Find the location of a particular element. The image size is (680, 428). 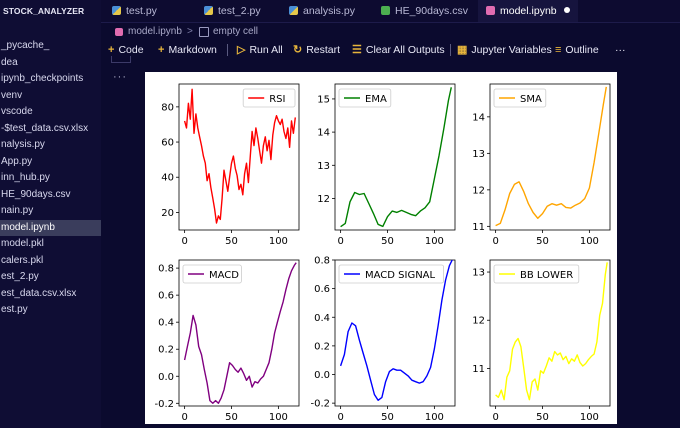

sidebar-item-app-py: App.py is located at coordinates (17, 161).